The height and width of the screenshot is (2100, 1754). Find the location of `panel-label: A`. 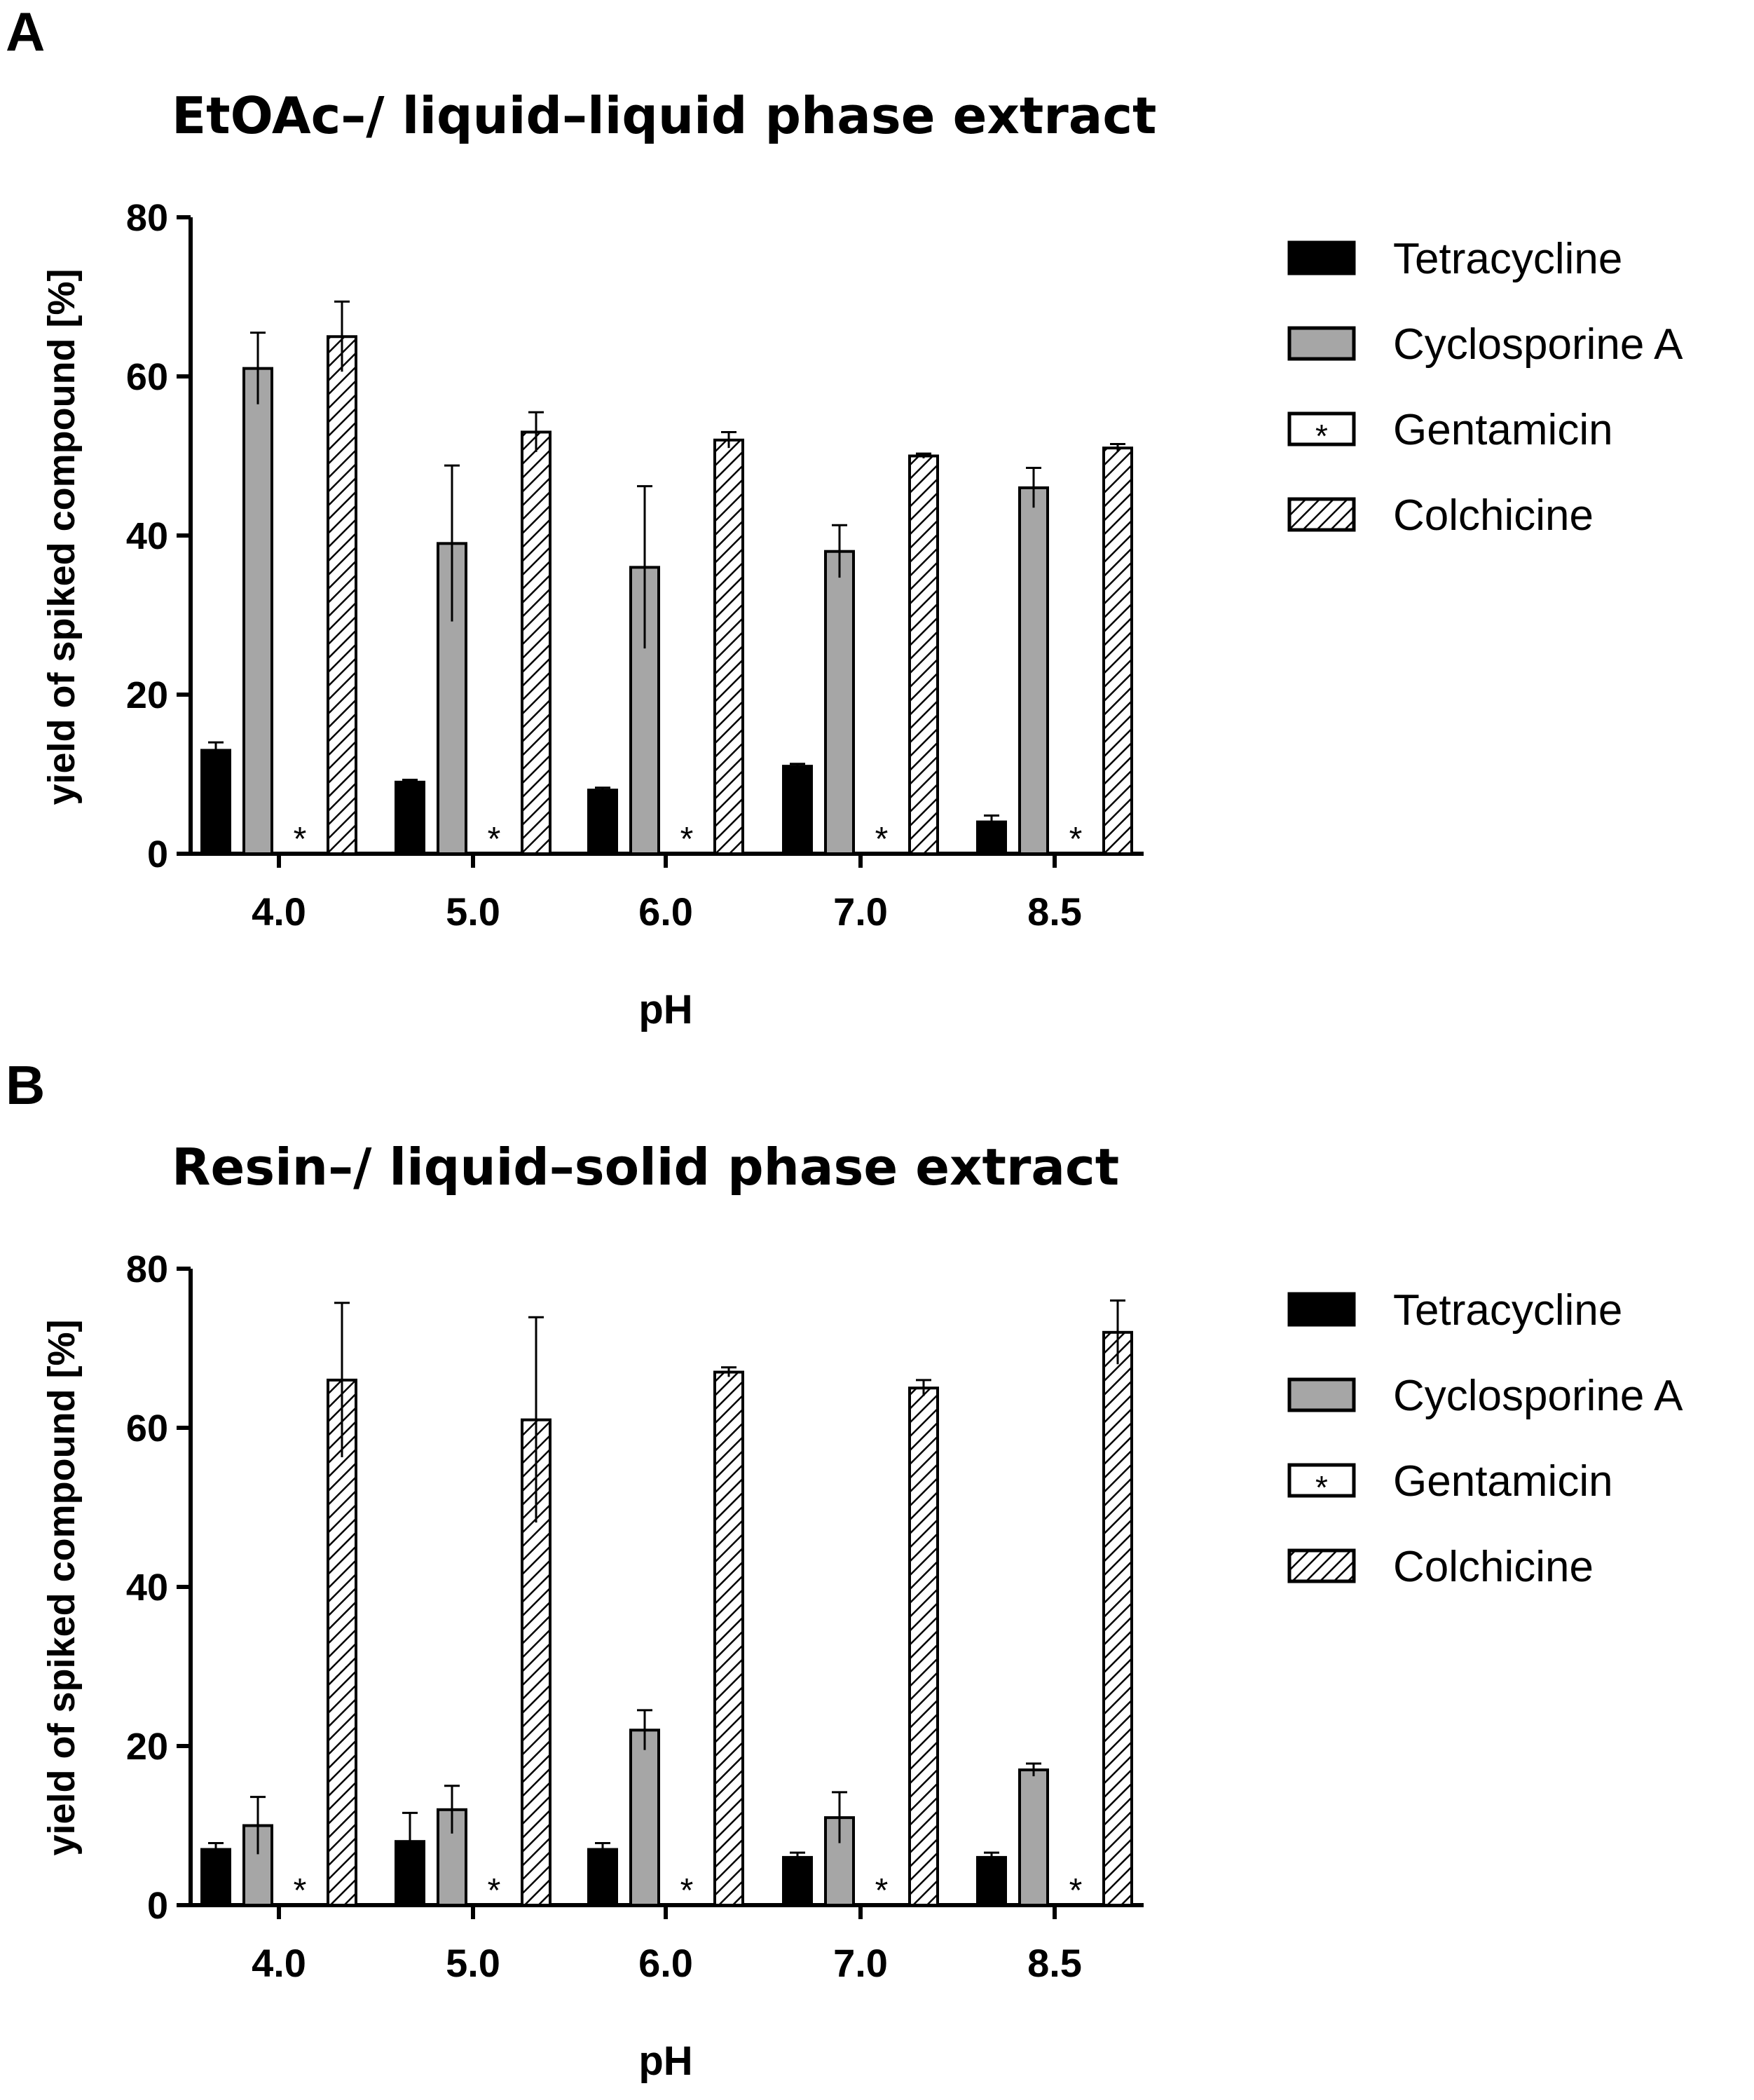

panel-label: A is located at coordinates (25, 32).